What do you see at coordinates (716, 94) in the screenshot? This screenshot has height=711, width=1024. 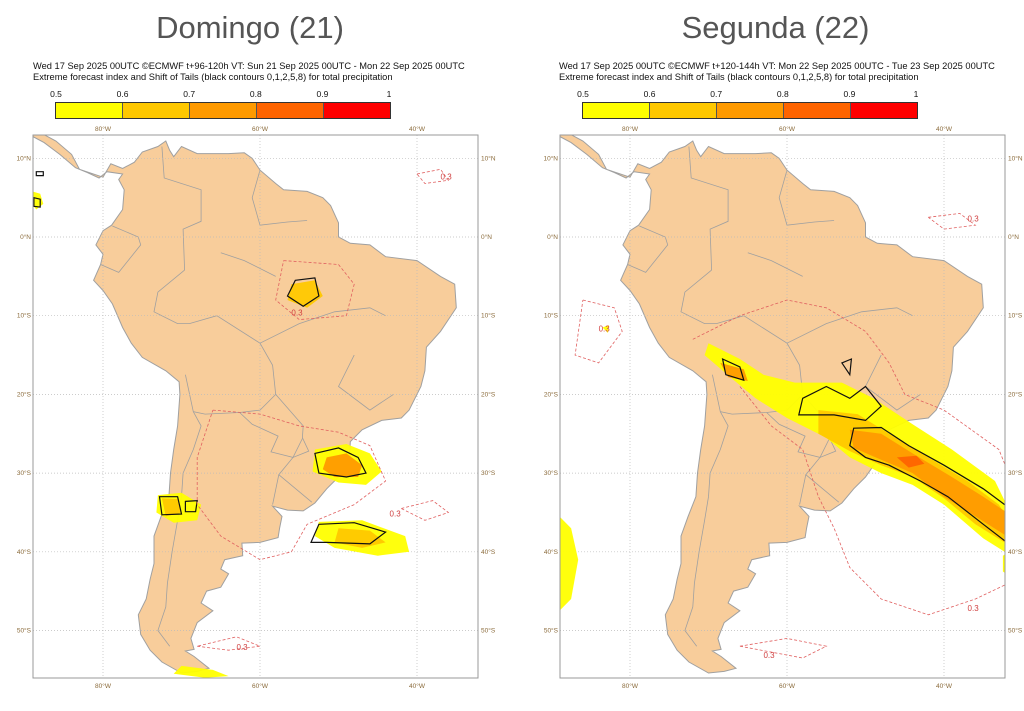 I see `colorbar-tick: 0.7` at bounding box center [716, 94].